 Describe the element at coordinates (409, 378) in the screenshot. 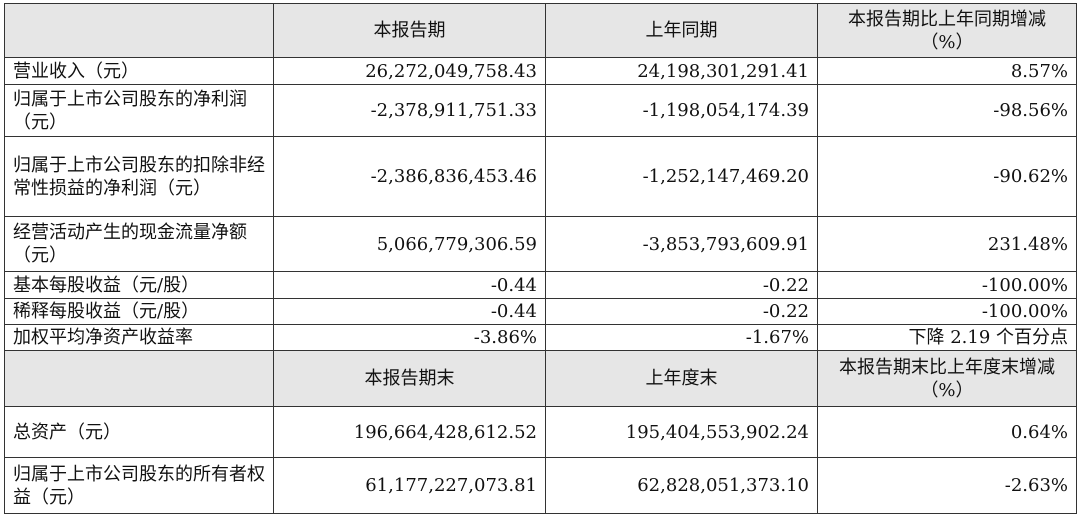

I see `header-period-end: 本报告期末` at that location.